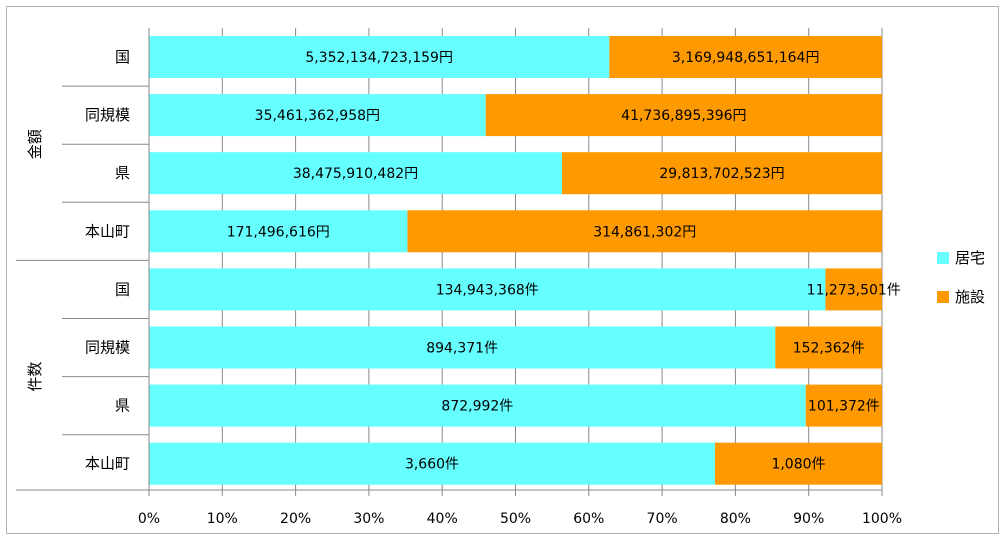  I want to click on x-tick-label: 90%, so click(808, 519).